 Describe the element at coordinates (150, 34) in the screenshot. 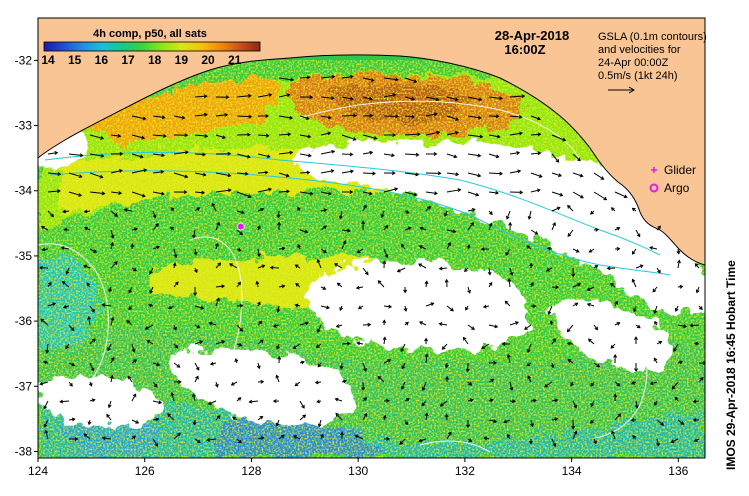

I see `colorbar-title: 4h comp, p50, all sats` at that location.